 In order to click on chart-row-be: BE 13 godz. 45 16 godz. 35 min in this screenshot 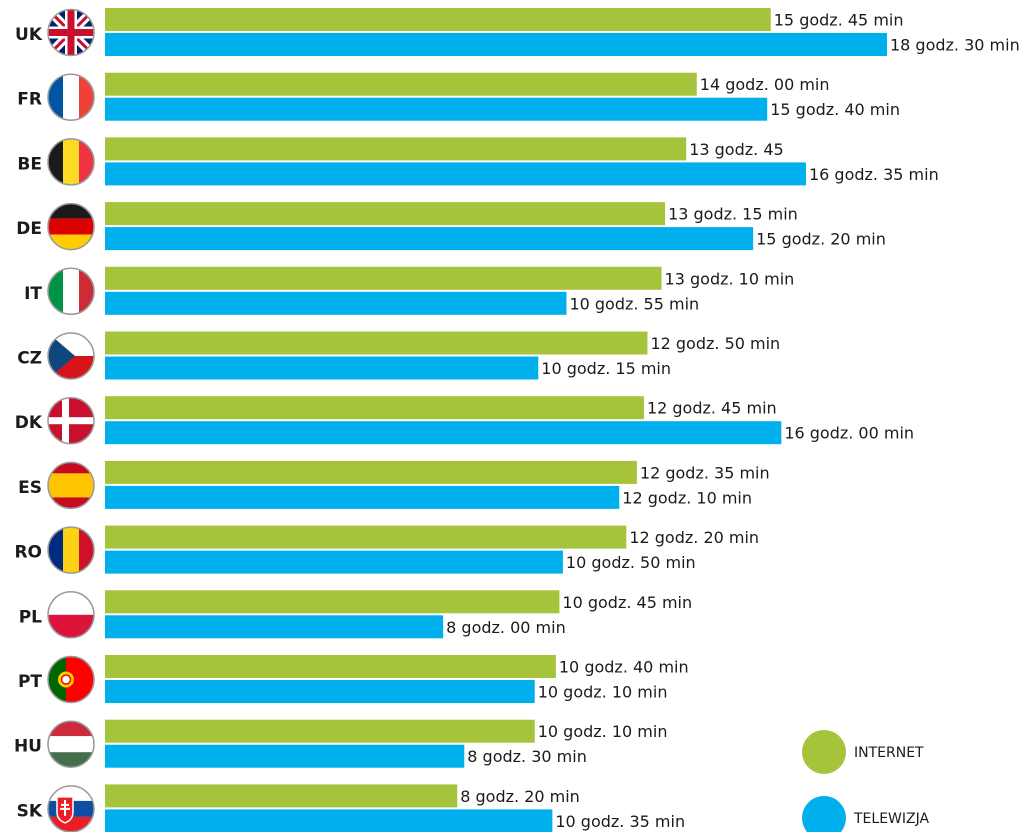, I will do `click(478, 161)`.